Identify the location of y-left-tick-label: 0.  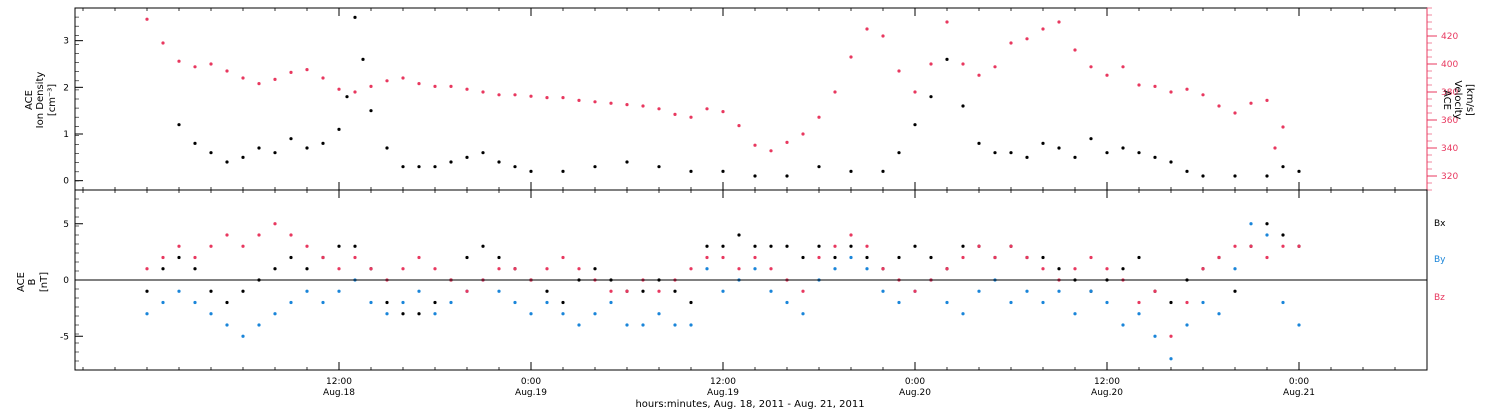
(66, 182).